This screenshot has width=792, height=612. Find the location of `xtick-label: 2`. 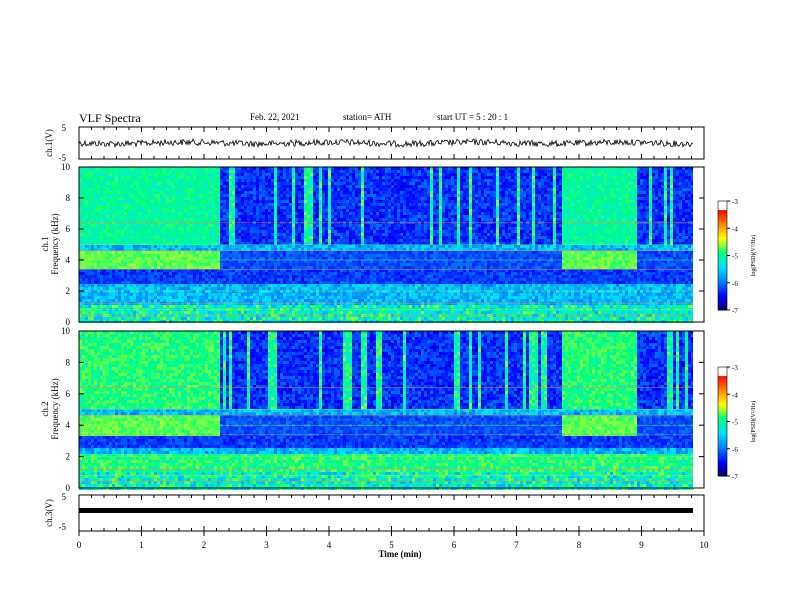

xtick-label: 2 is located at coordinates (204, 545).